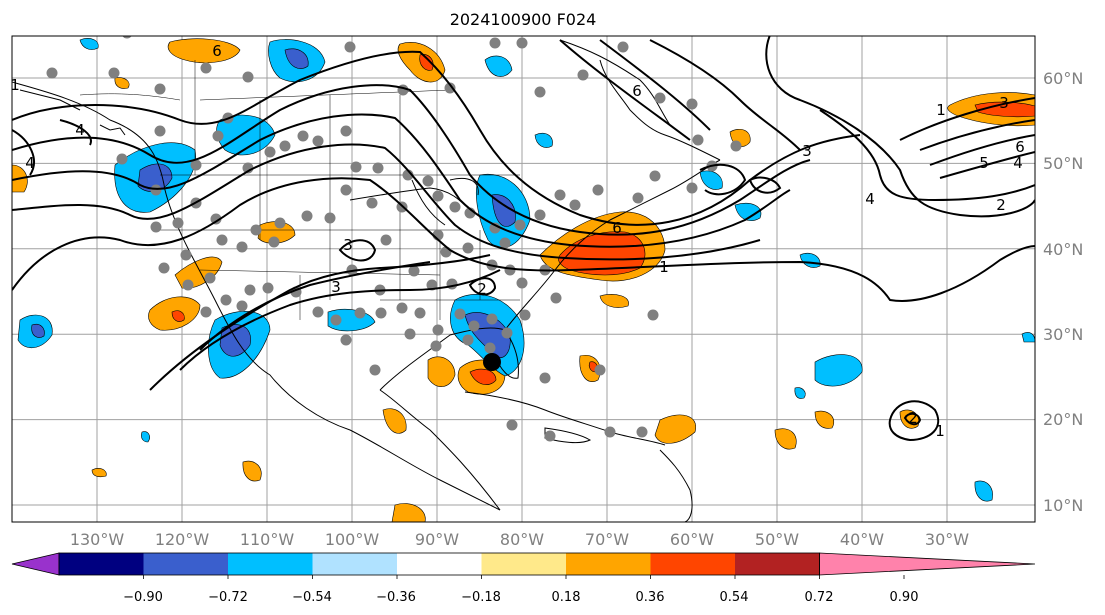  I want to click on lat-label: 20°N, so click(1063, 419).